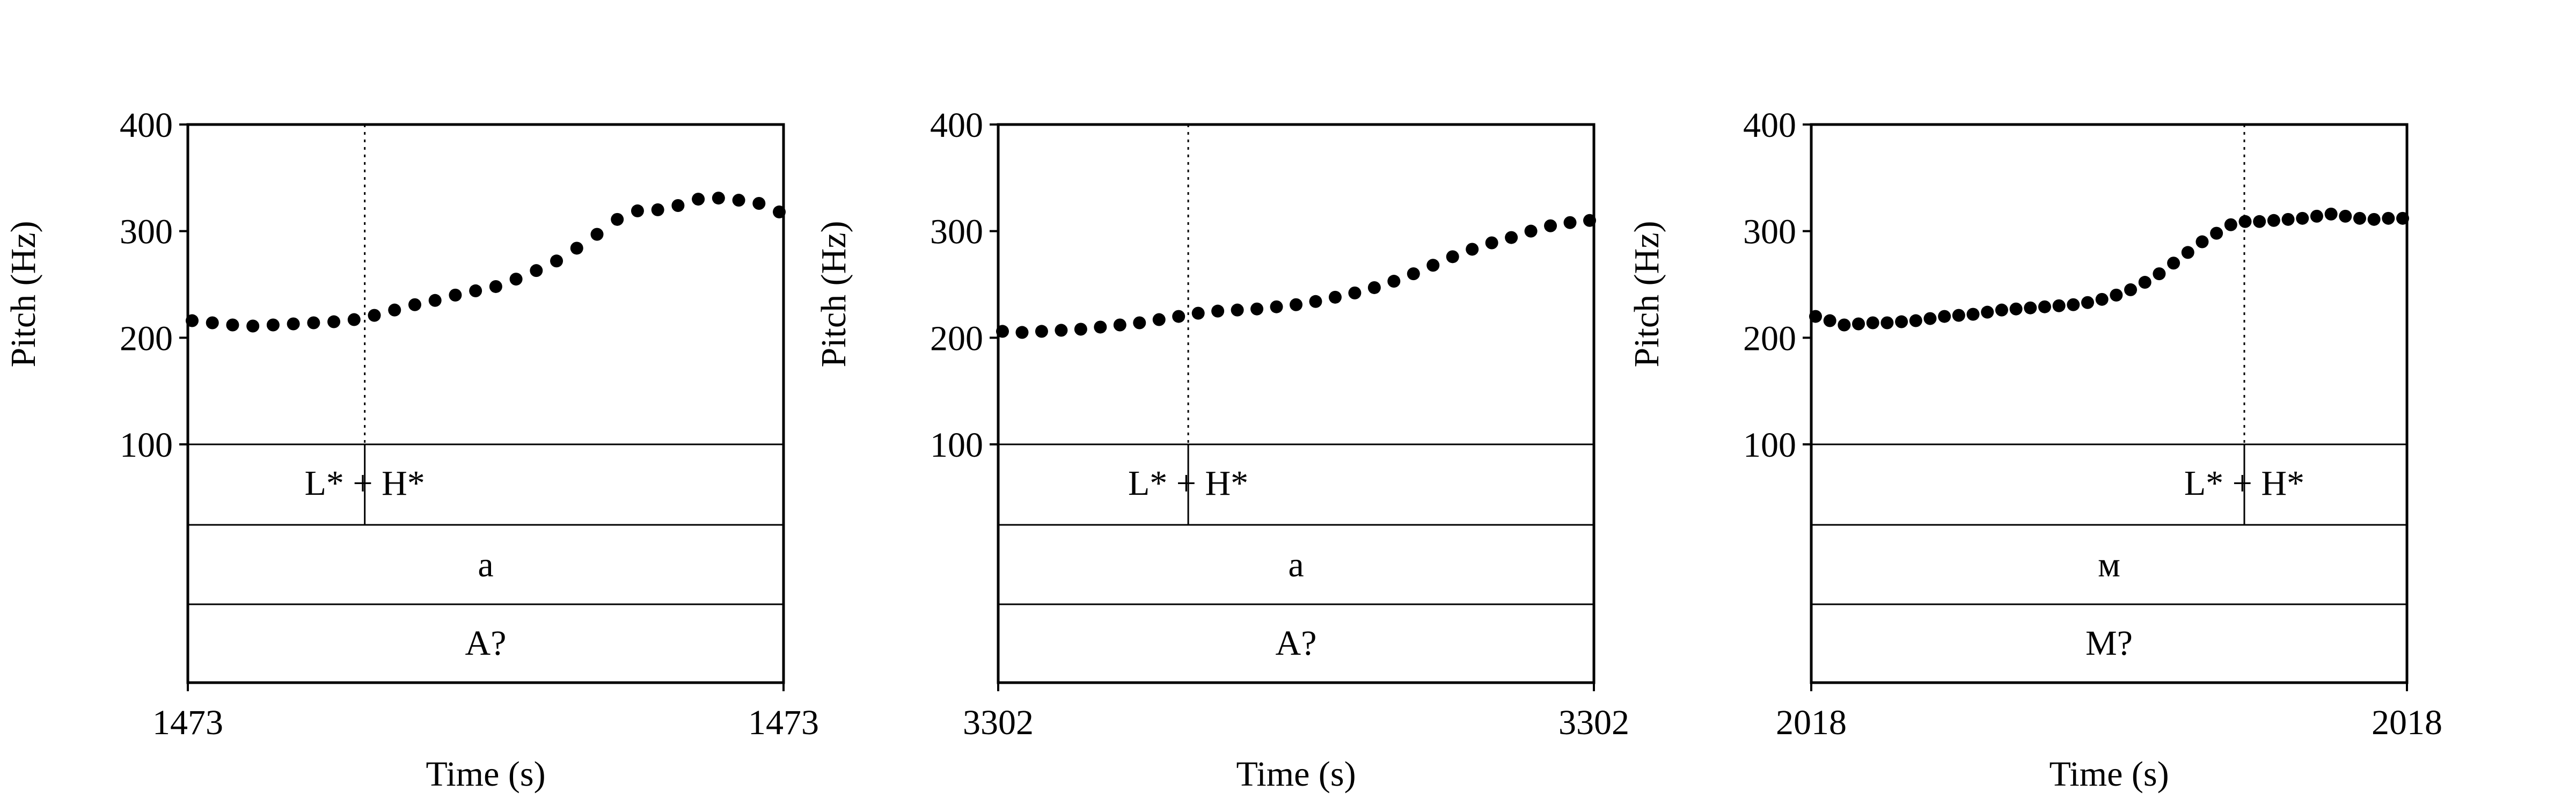 The height and width of the screenshot is (805, 2576). What do you see at coordinates (2407, 722) in the screenshot?
I see `x-tick-label-end: 2018` at bounding box center [2407, 722].